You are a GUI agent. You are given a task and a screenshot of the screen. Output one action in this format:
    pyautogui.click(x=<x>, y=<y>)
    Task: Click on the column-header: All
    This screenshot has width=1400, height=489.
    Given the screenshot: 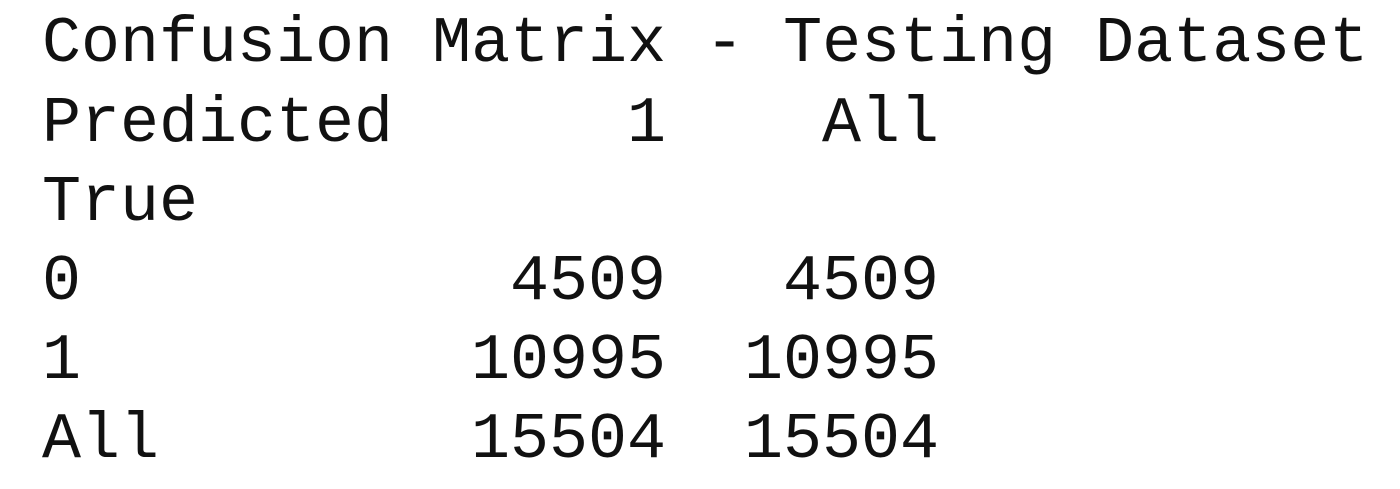 What is the action you would take?
    pyautogui.click(x=880, y=124)
    